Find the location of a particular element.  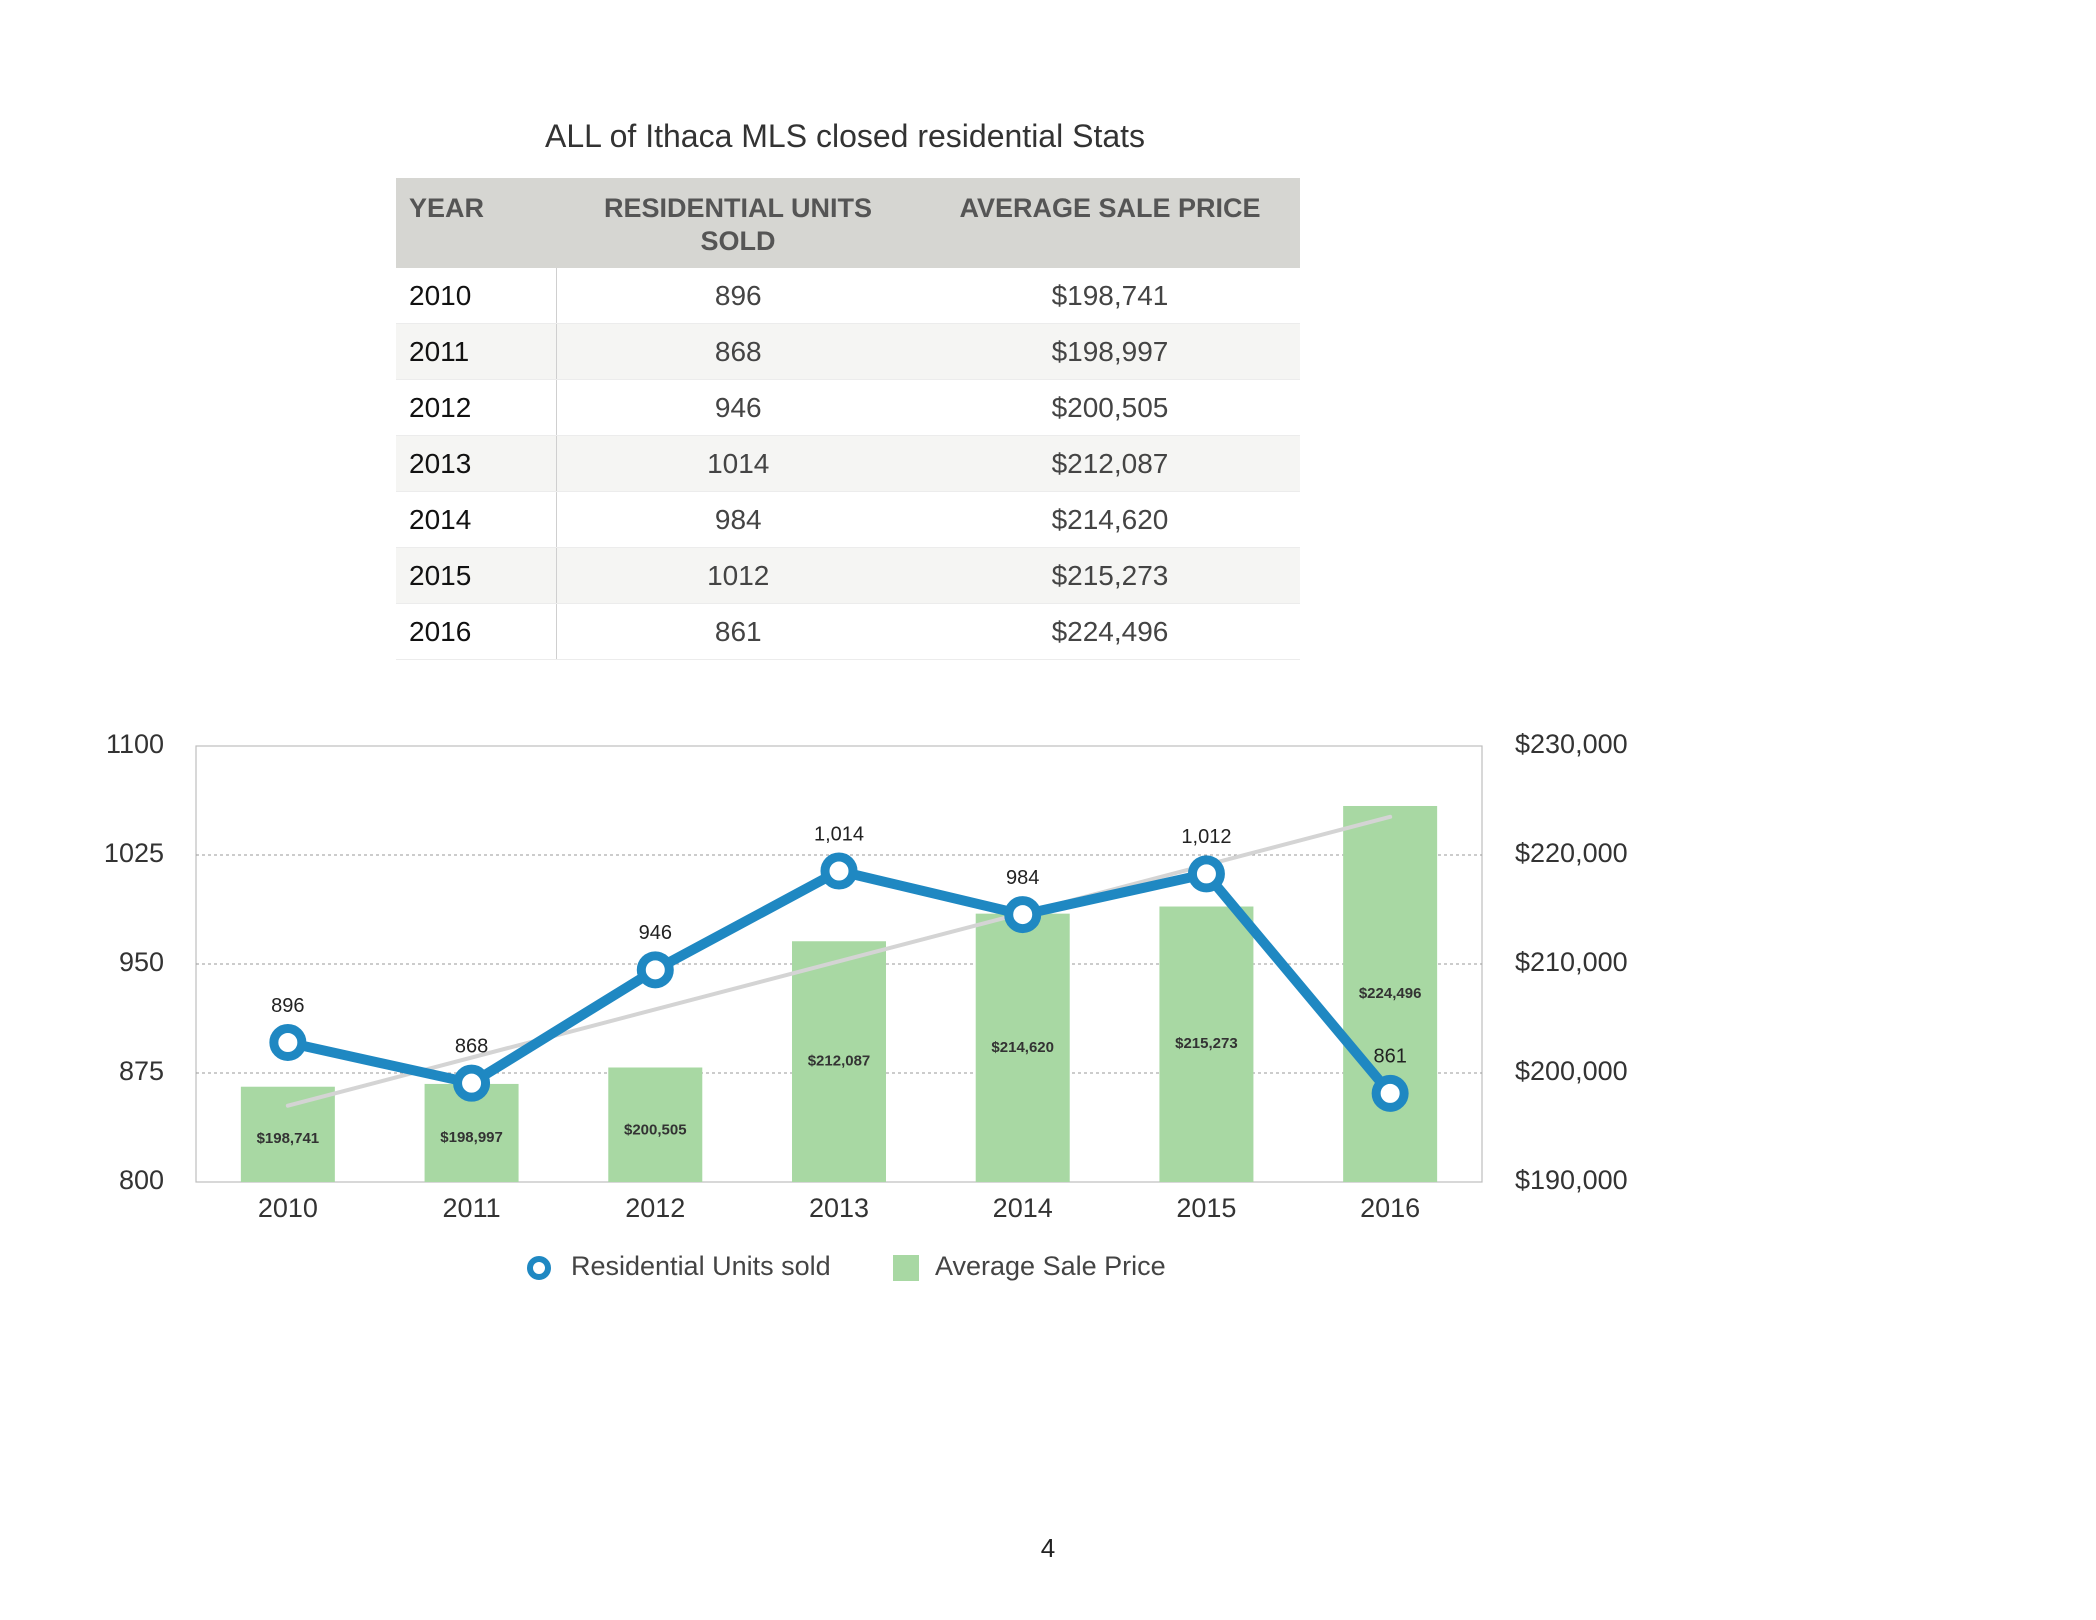

x-tick-label: 2010 is located at coordinates (288, 1208).